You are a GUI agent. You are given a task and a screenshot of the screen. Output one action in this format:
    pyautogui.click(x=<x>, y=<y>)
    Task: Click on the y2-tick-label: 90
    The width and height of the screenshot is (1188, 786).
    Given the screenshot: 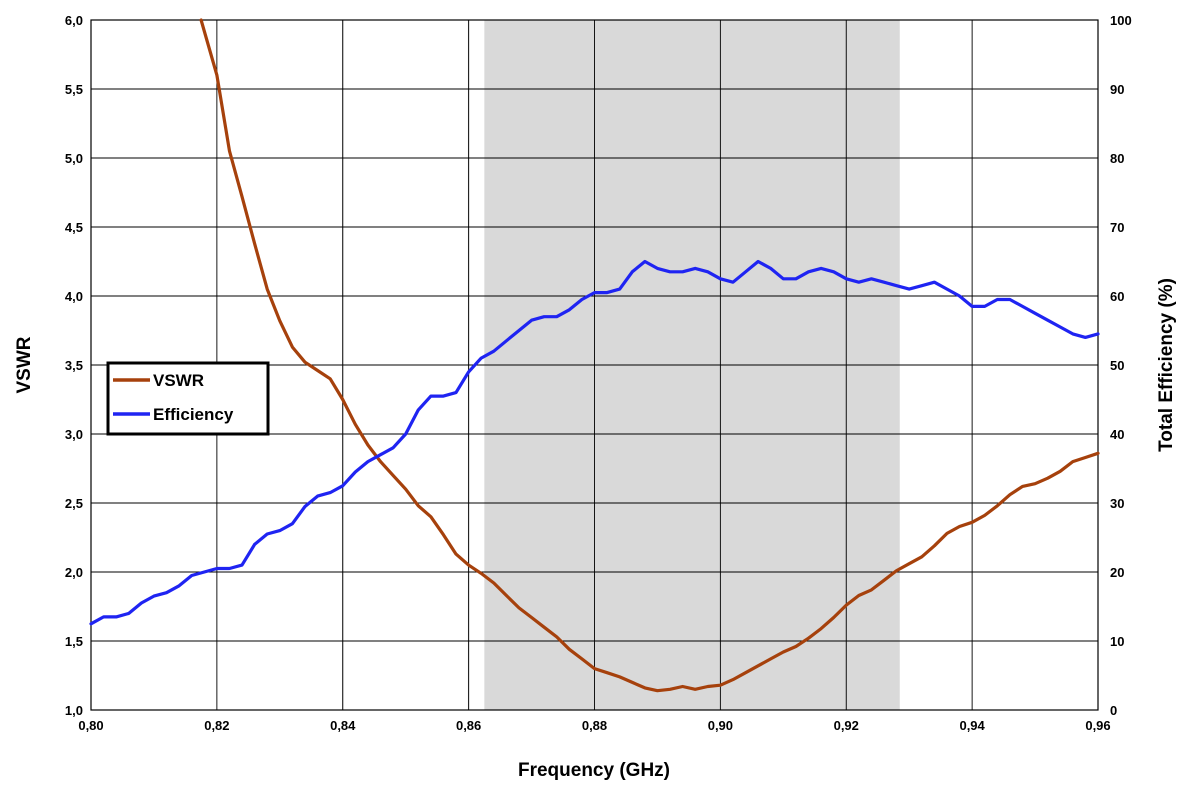 What is the action you would take?
    pyautogui.click(x=1117, y=89)
    